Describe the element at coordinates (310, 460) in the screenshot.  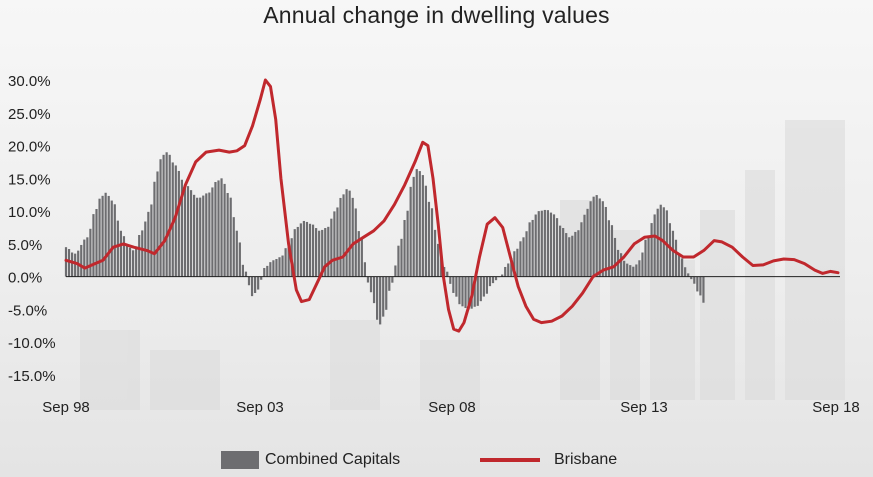
I see `legend-combined-capitals: Combined Capitals` at that location.